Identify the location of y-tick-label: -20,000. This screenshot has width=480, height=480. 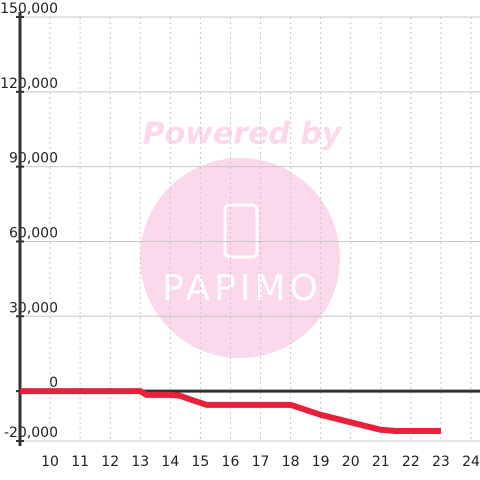
(31, 433).